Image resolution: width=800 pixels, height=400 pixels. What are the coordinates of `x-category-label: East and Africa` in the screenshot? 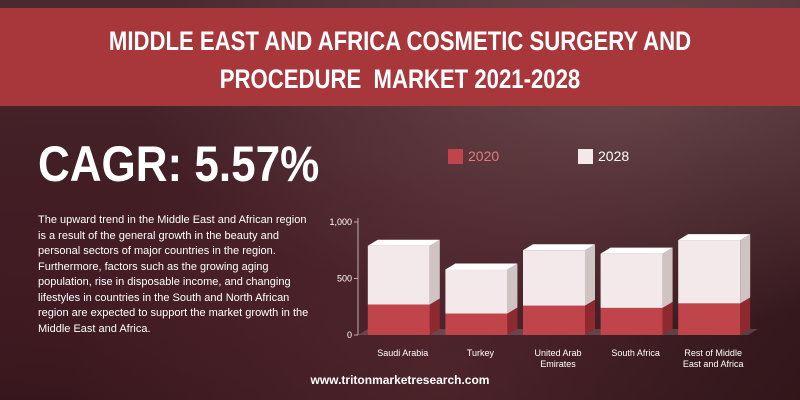 It's located at (713, 364).